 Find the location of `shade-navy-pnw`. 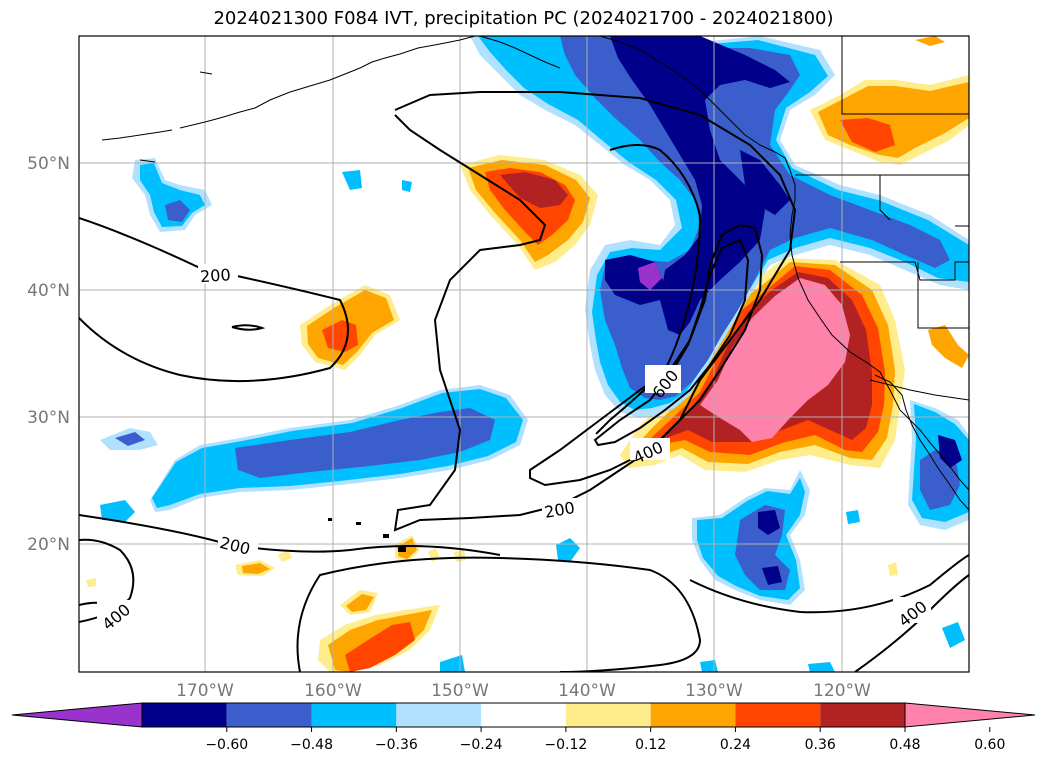

shade-navy-pnw is located at coordinates (700, 185).